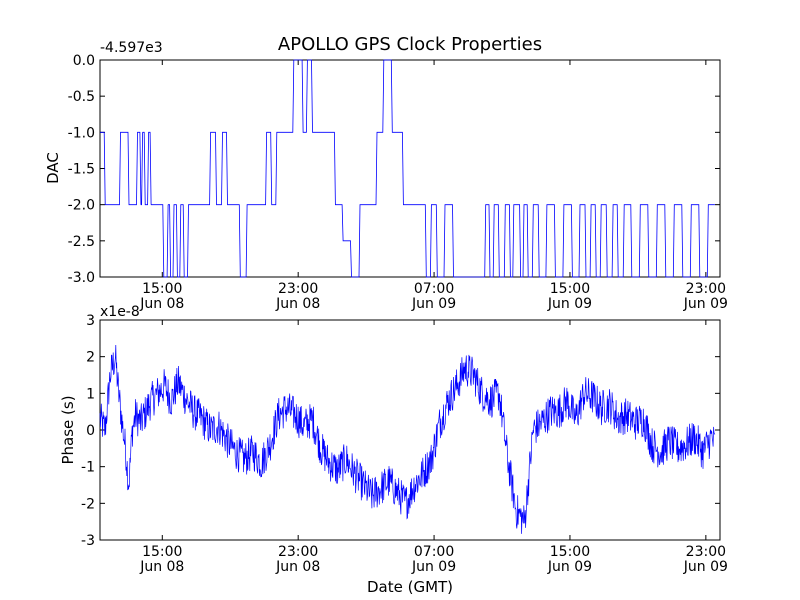 The height and width of the screenshot is (600, 800). What do you see at coordinates (81, 133) in the screenshot?
I see `y-tick-label: -1.0` at bounding box center [81, 133].